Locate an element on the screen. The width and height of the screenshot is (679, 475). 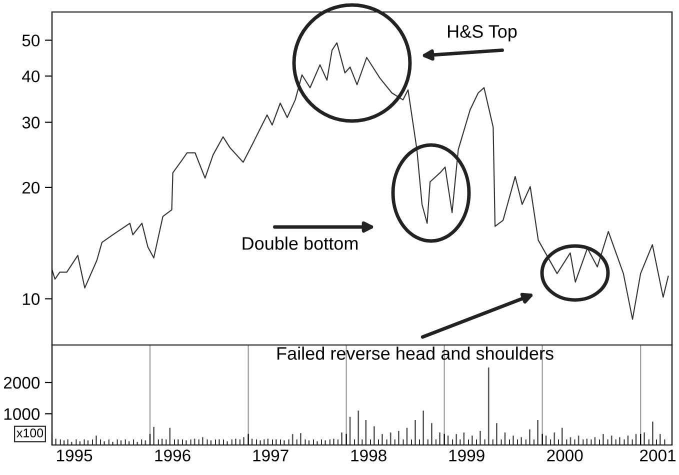
text: x100 is located at coordinates (30, 433).